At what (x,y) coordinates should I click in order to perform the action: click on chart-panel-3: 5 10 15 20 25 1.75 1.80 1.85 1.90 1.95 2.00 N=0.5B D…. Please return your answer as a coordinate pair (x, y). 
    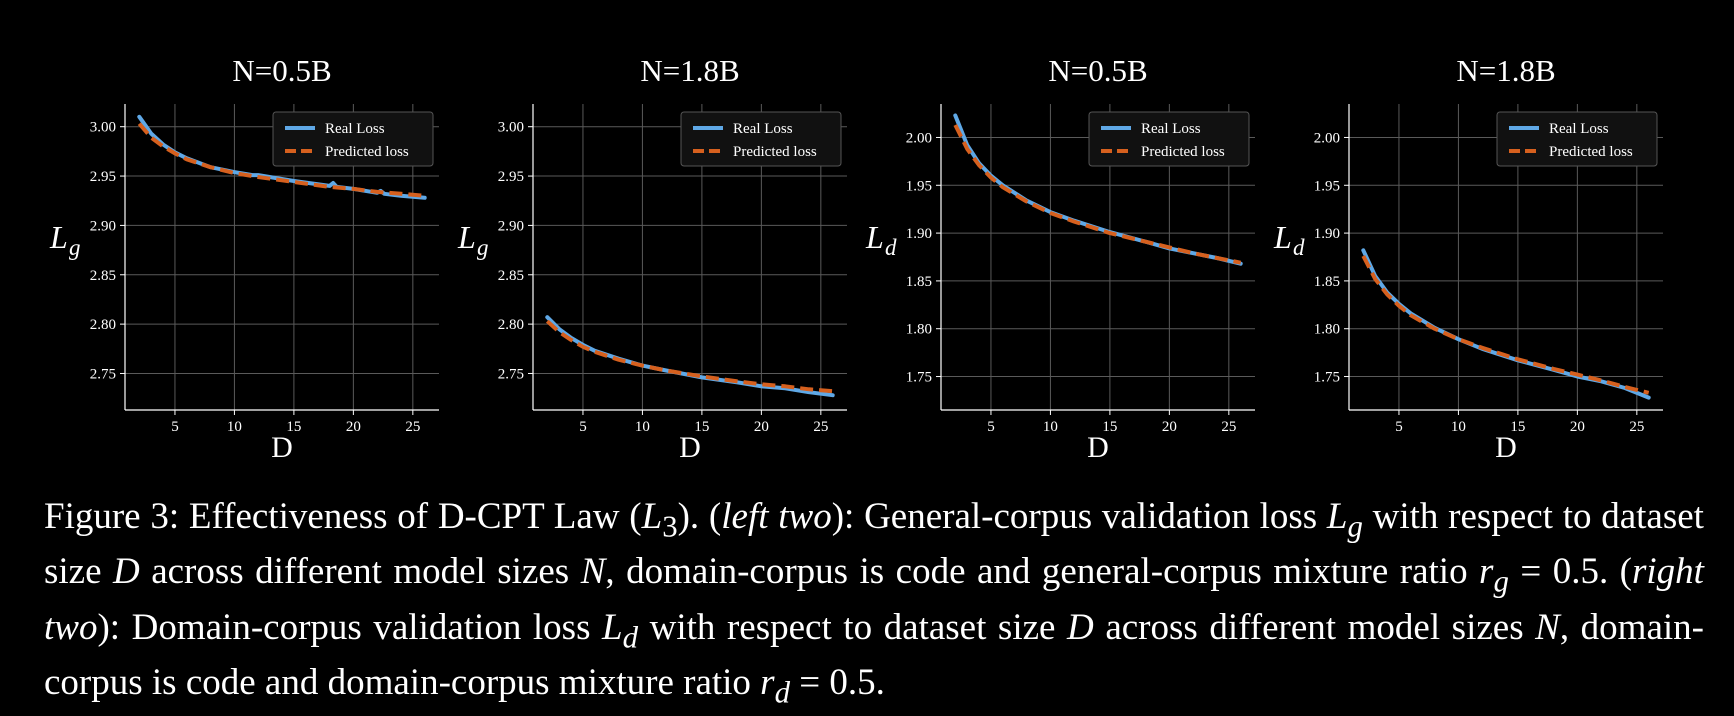
    Looking at the image, I should click on (1060, 258).